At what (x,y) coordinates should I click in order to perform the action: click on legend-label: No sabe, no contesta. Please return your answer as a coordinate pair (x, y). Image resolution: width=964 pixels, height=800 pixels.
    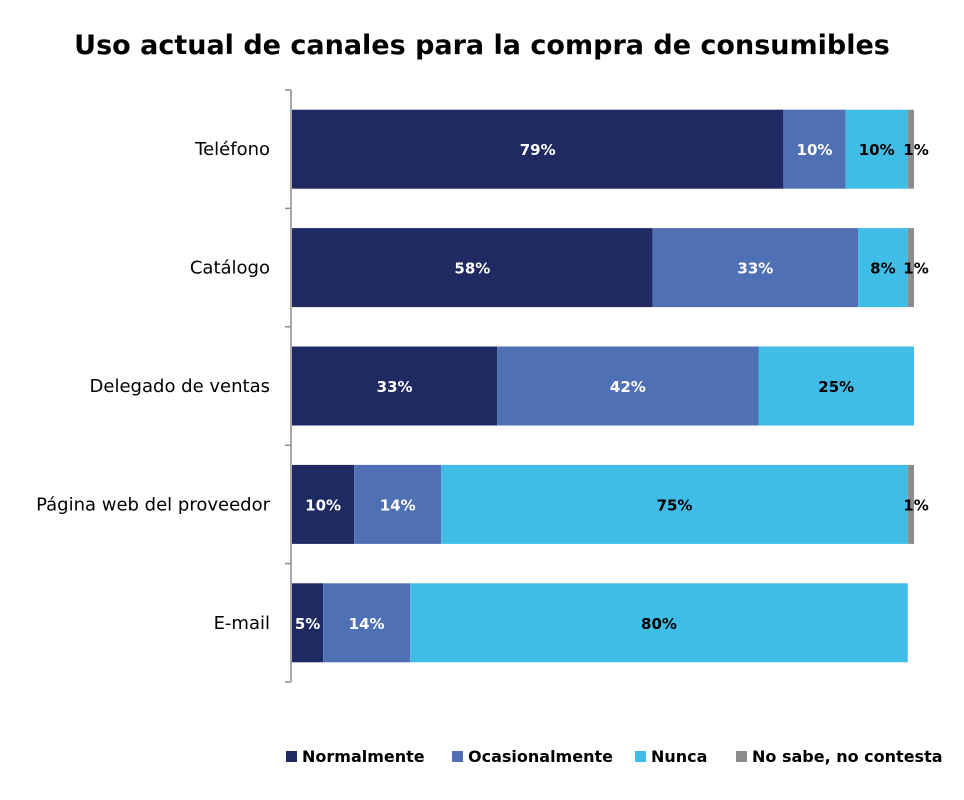
    Looking at the image, I should click on (847, 756).